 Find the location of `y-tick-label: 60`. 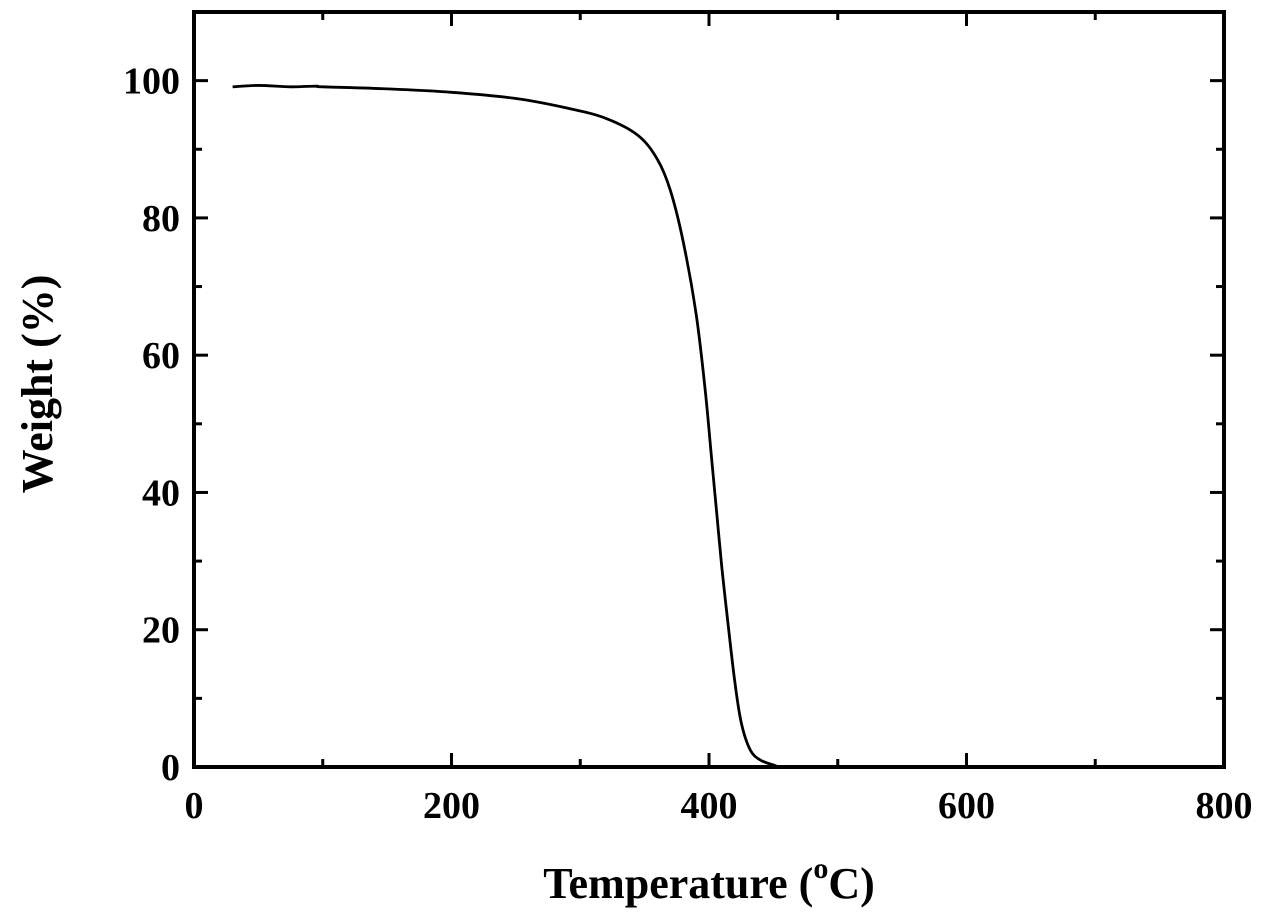

y-tick-label: 60 is located at coordinates (161, 356).